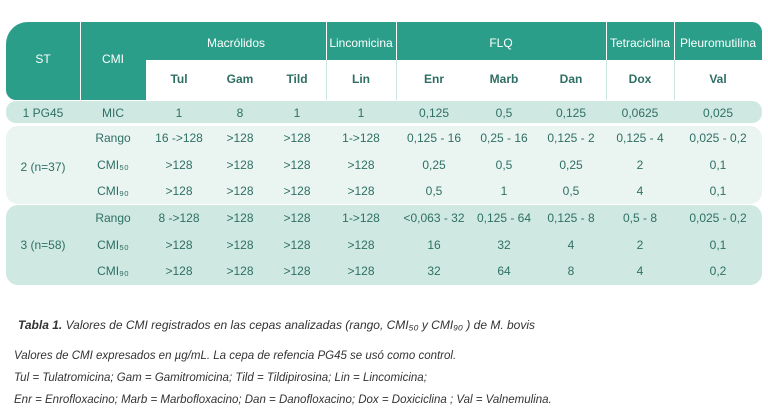 This screenshot has width=768, height=418. Describe the element at coordinates (571, 79) in the screenshot. I see `col-dan: Dan` at that location.